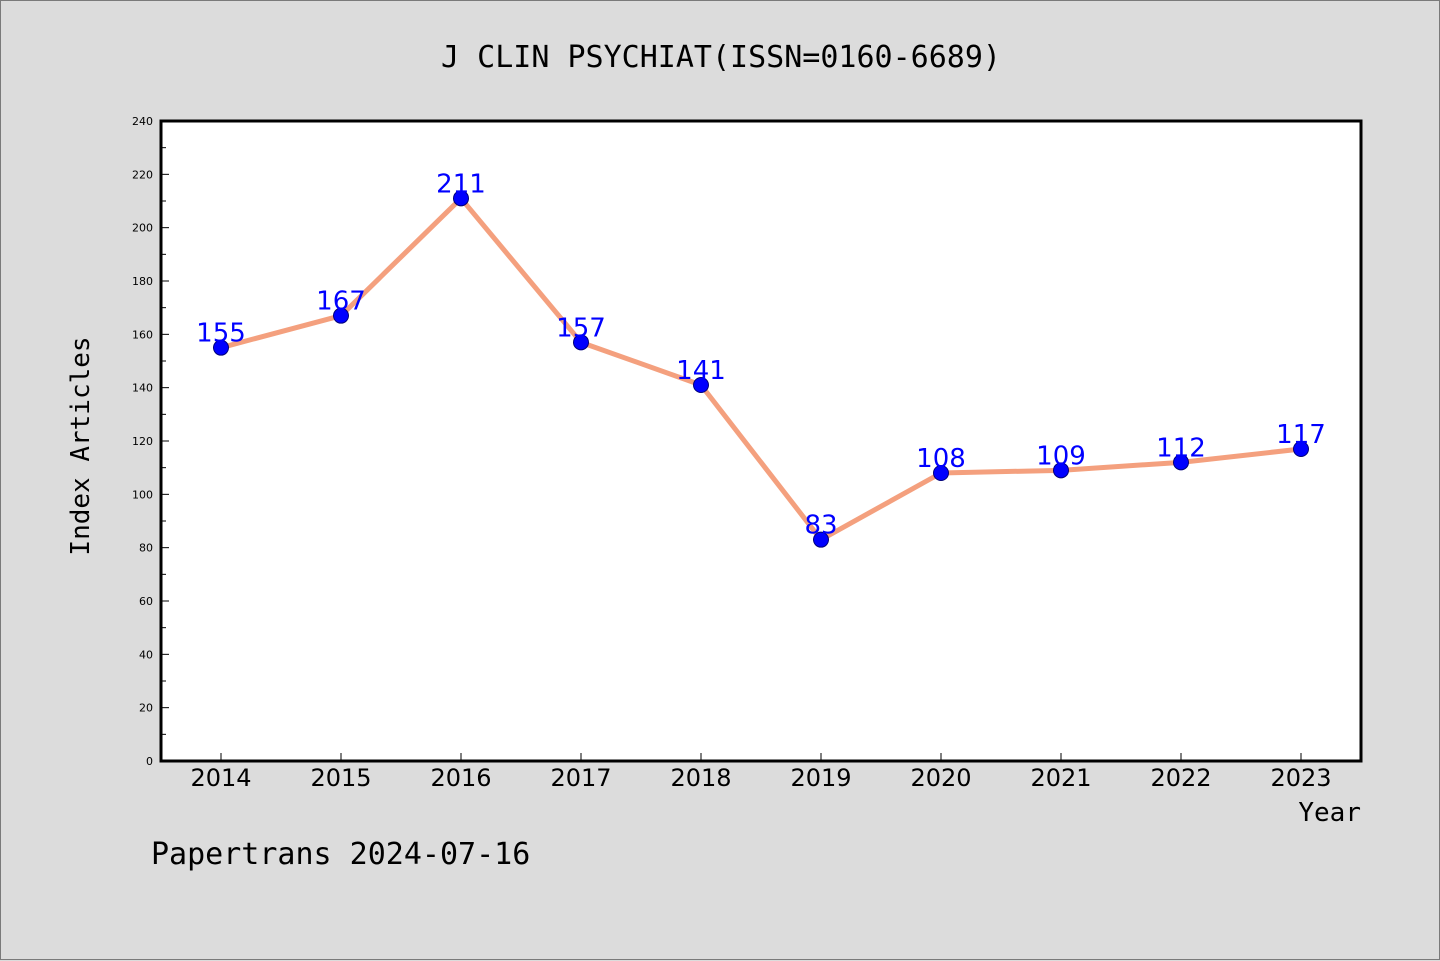 The image size is (1440, 961). I want to click on x-axis-label: Year, so click(1329, 813).